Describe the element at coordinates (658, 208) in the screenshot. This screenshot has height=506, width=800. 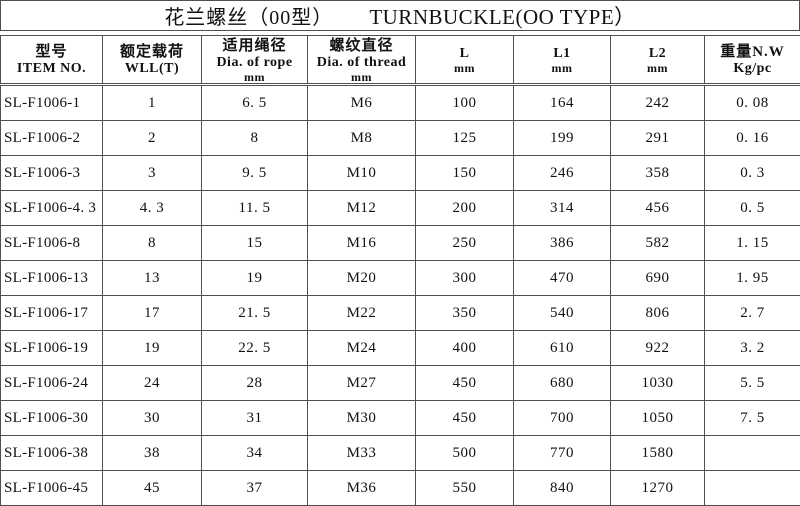
I see `value-cell: 456` at that location.